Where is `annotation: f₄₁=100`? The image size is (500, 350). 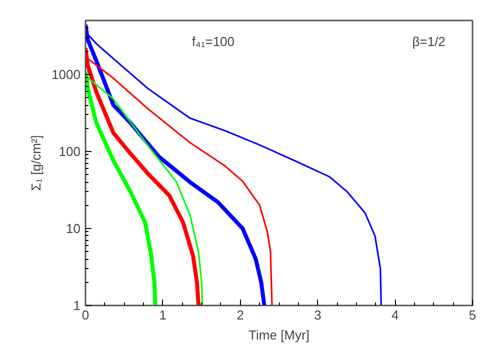 annotation: f₄₁=100 is located at coordinates (213, 41).